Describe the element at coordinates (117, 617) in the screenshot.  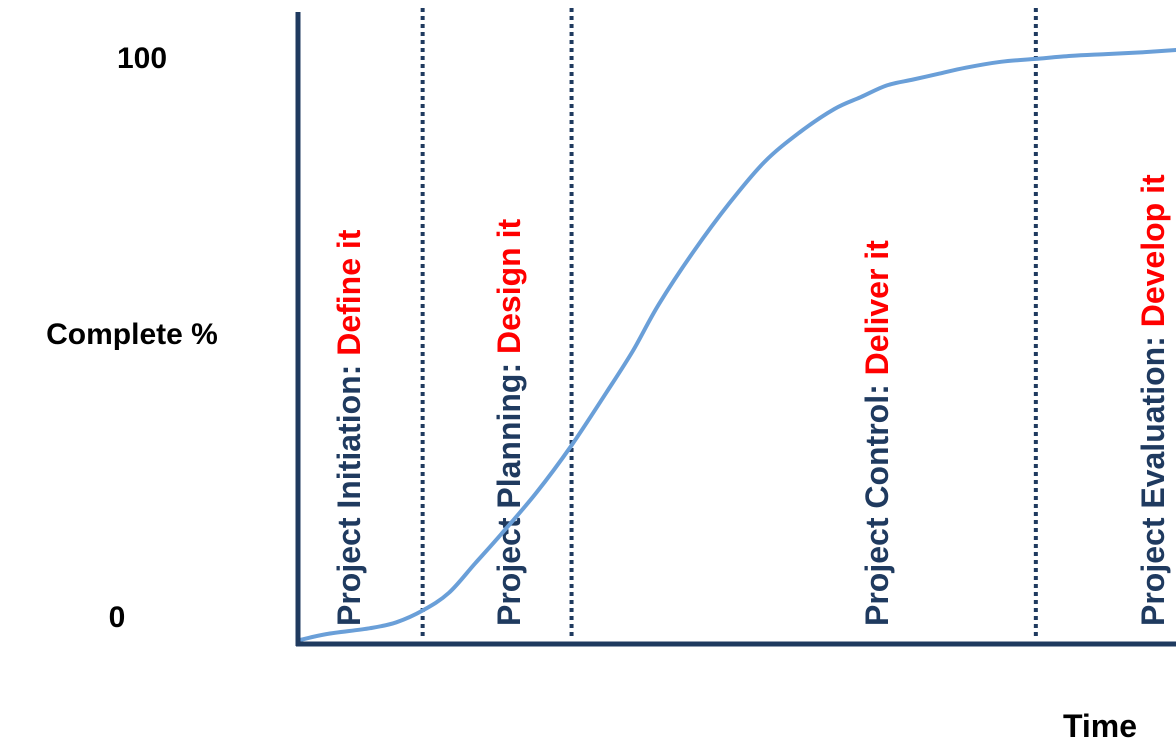
I see `y-tick-label-0: 0` at that location.